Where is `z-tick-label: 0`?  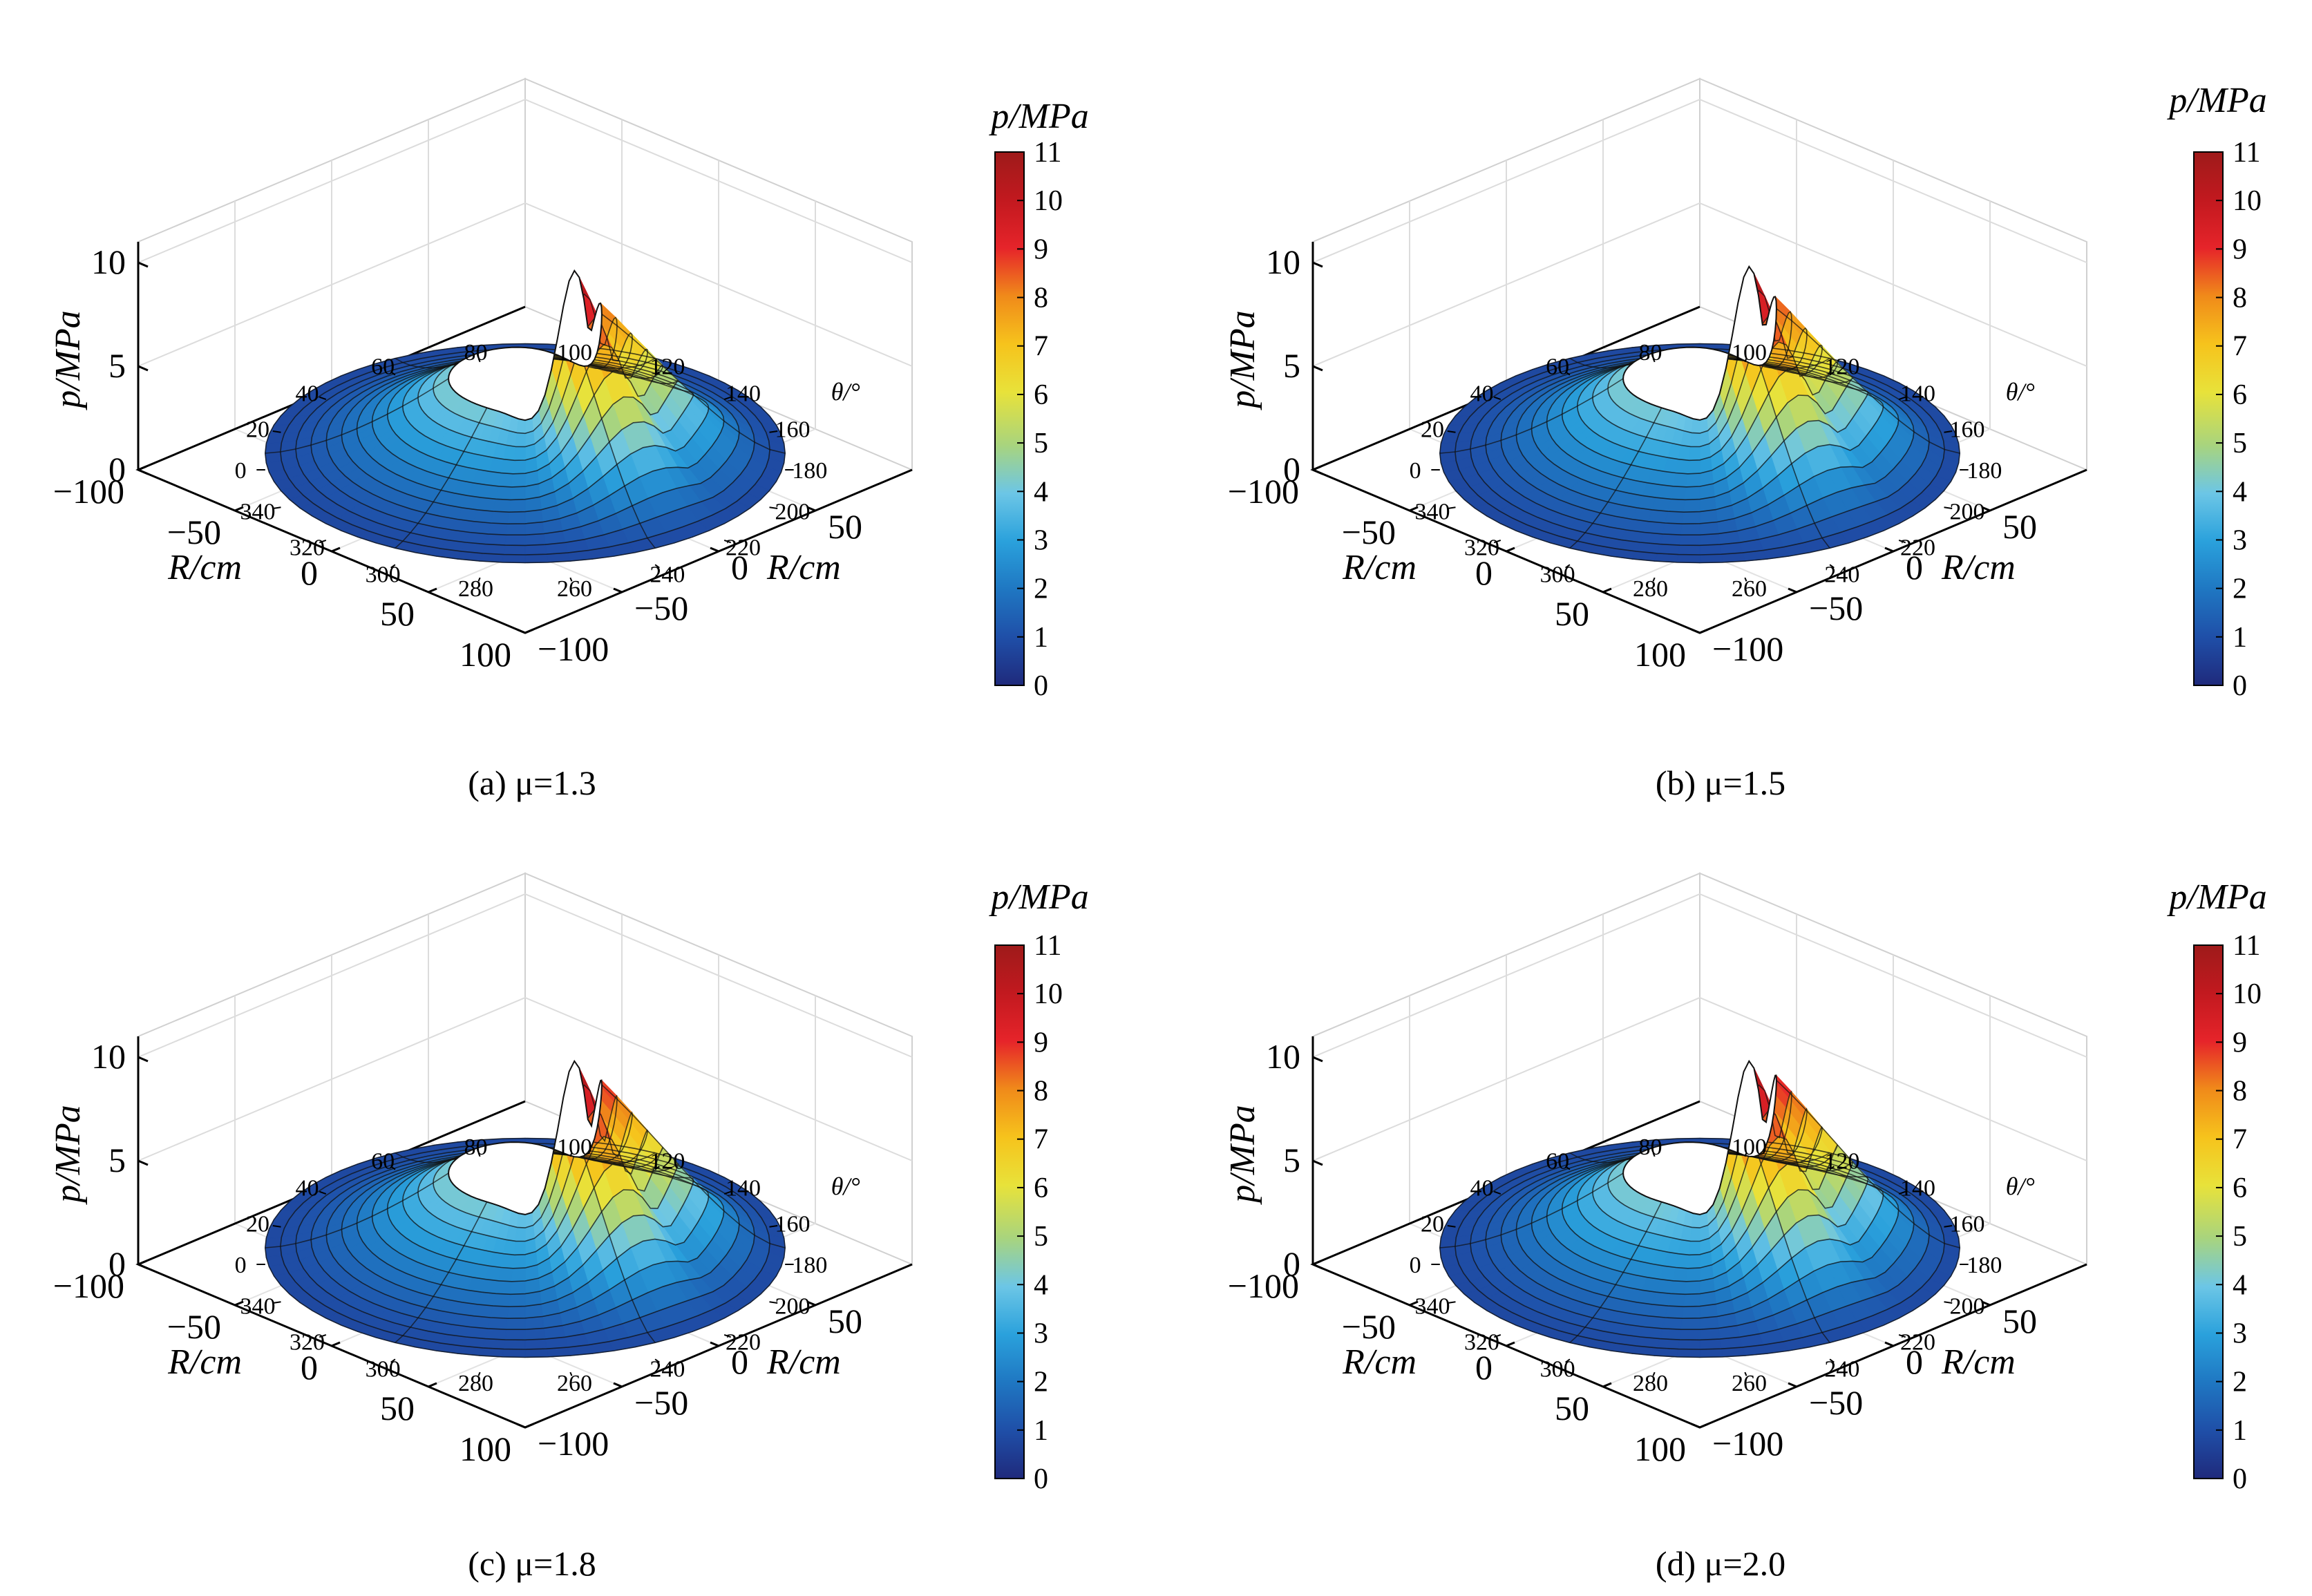
z-tick-label: 0 is located at coordinates (117, 469).